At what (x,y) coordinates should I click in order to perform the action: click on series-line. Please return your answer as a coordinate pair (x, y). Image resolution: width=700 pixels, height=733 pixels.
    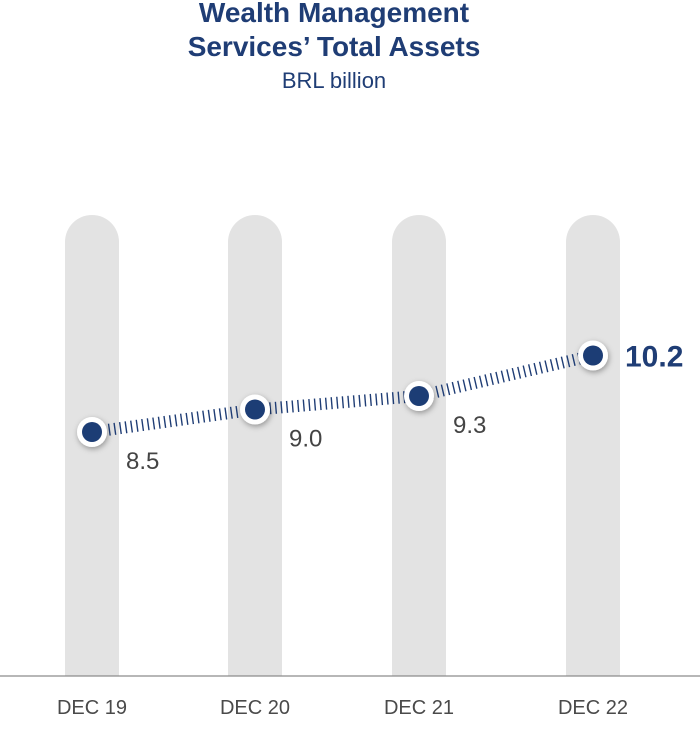
    Looking at the image, I should click on (343, 393).